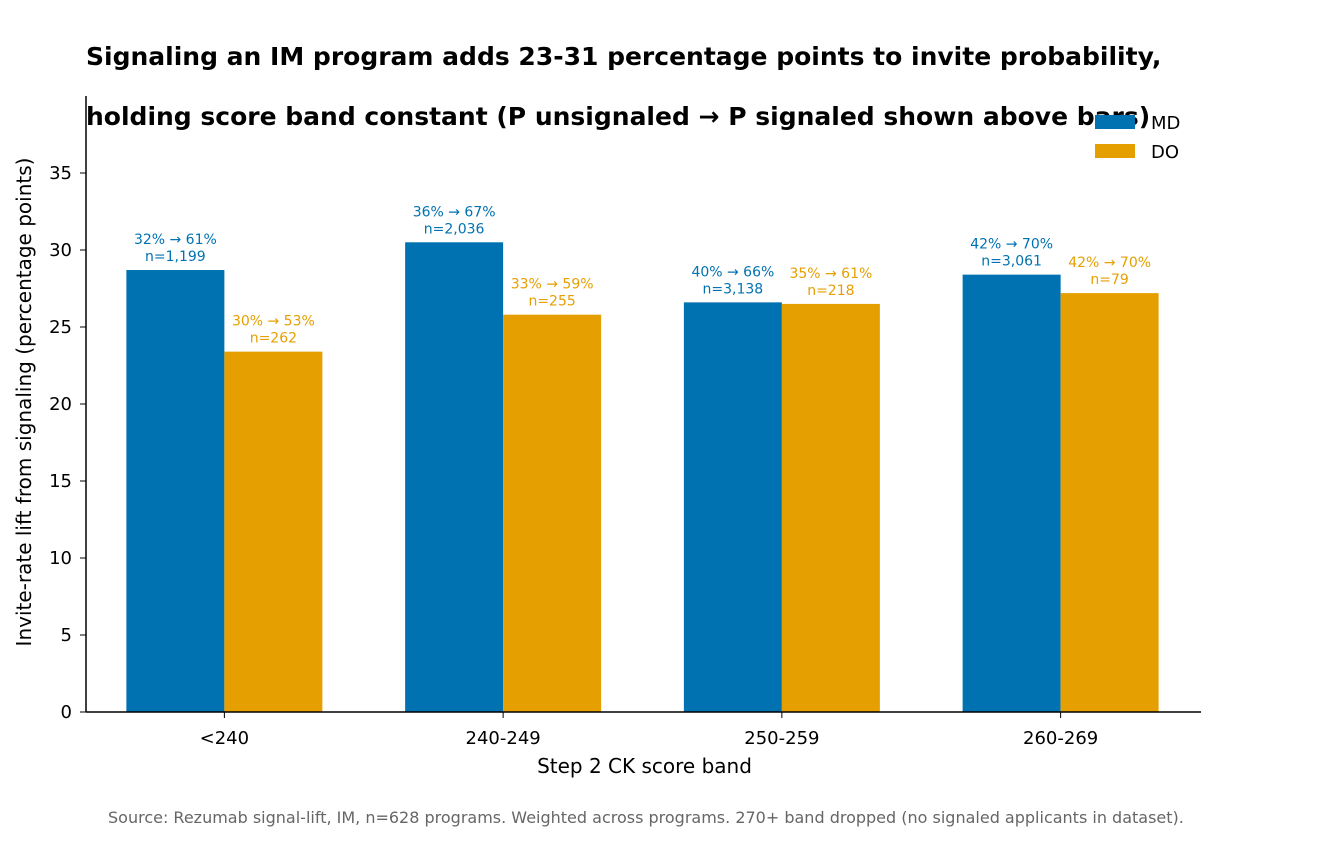  I want to click on bar-n-label-md-1: n=2,036, so click(454, 229).